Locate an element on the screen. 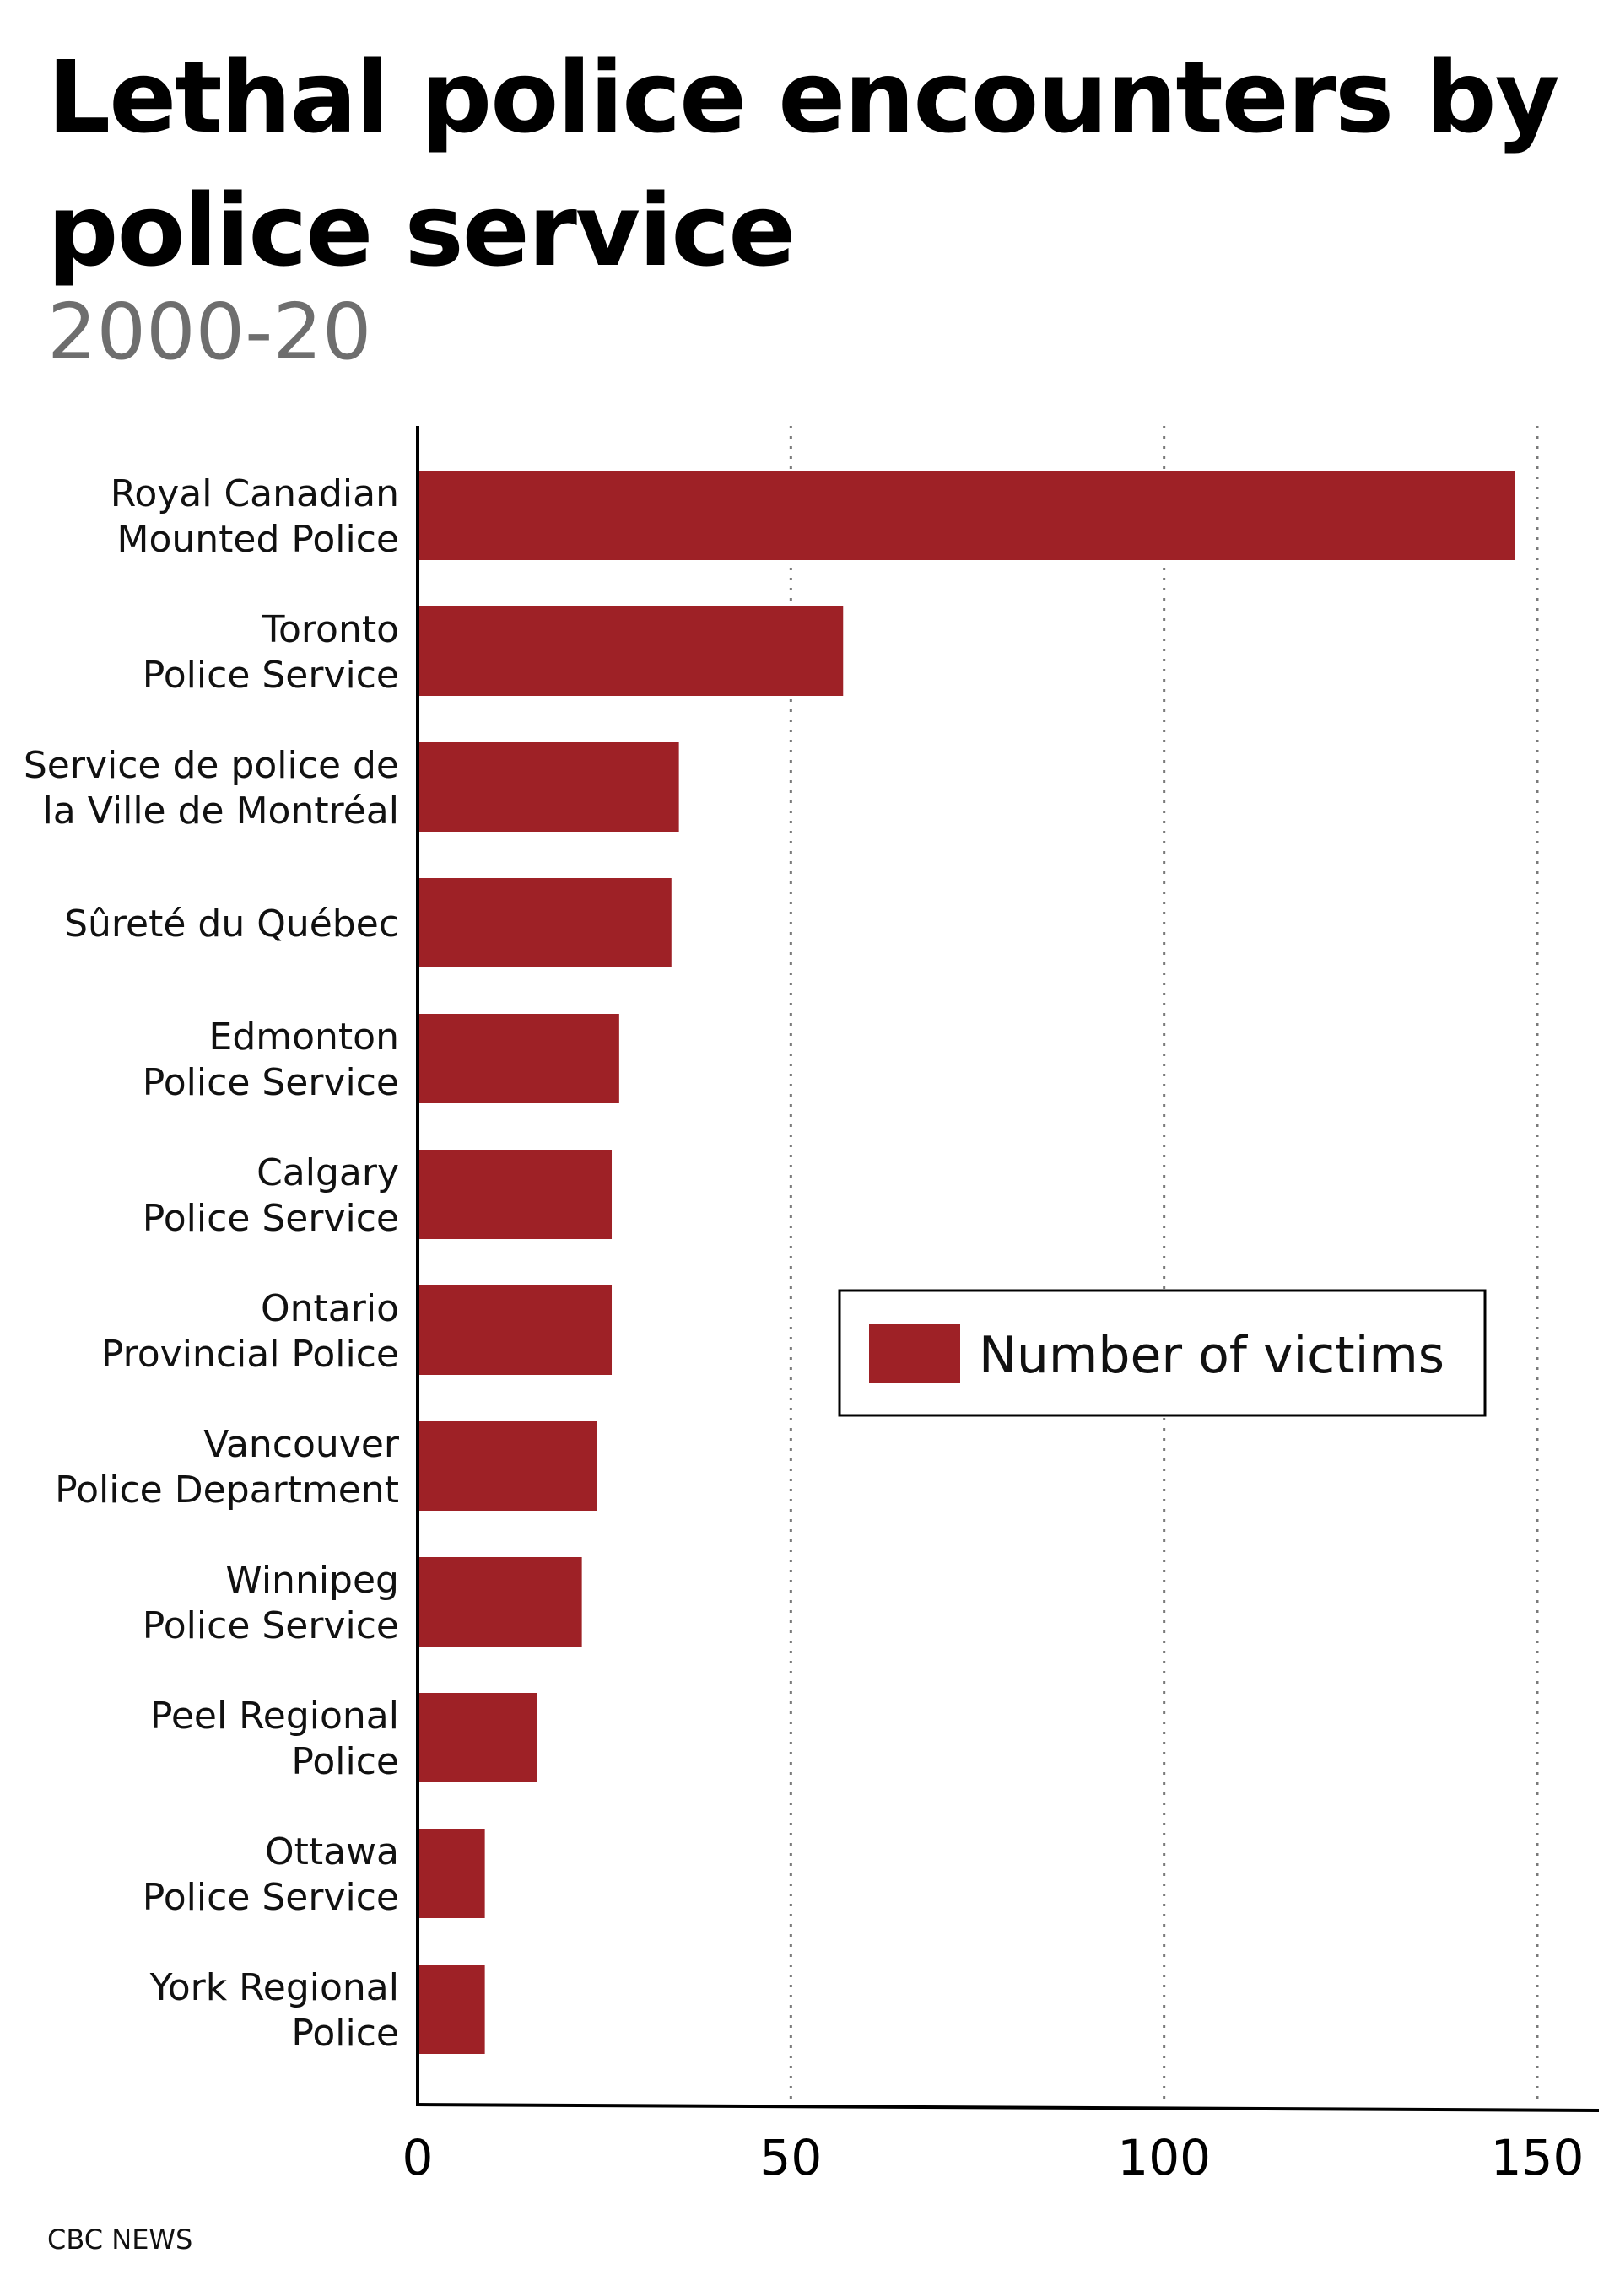 Image resolution: width=1620 pixels, height=2296 pixels. category-label-6: Ontario Provincial Police is located at coordinates (250, 1331).